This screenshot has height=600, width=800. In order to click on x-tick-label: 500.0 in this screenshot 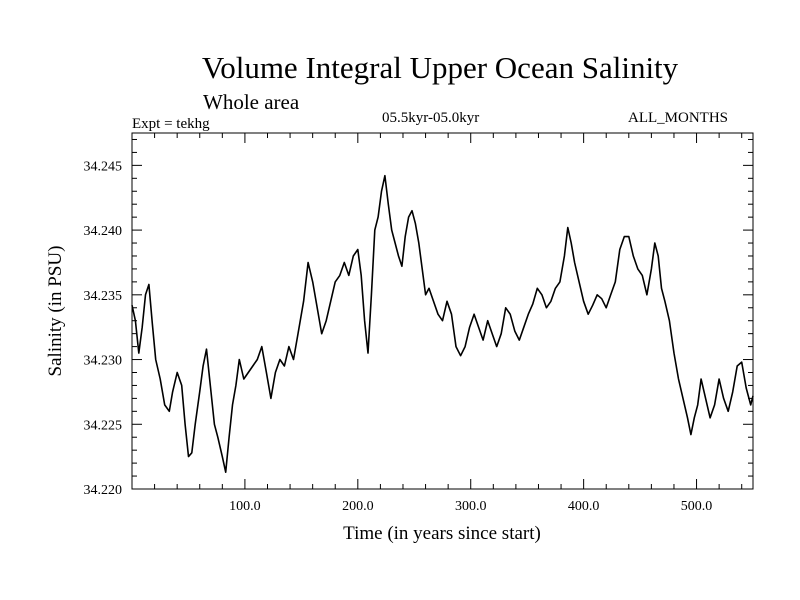, I will do `click(697, 506)`.